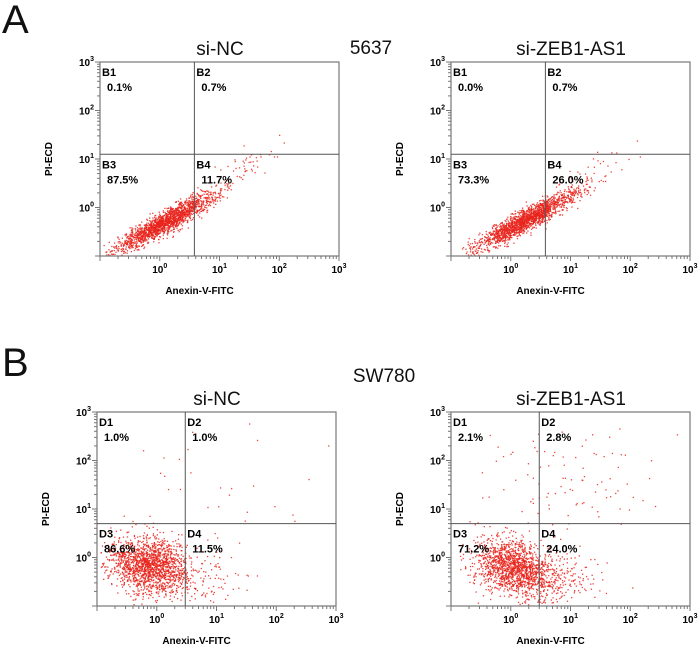  Describe the element at coordinates (437, 62) in the screenshot. I see `y-tick-label: 103` at that location.